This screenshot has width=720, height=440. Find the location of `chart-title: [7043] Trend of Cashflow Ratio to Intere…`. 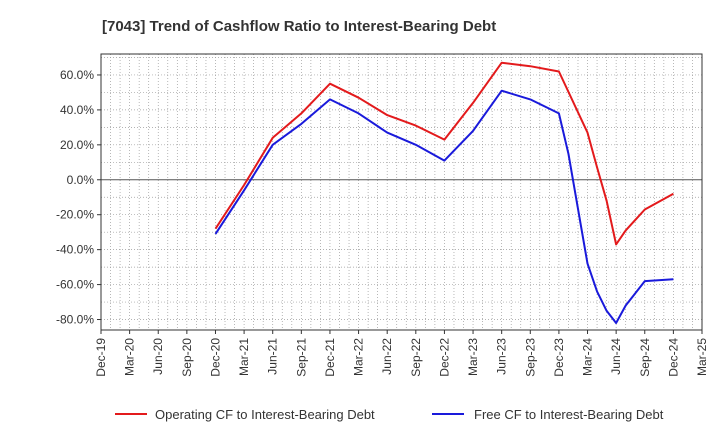

chart-title: [7043] Trend of Cashflow Ratio to Intere… is located at coordinates (299, 26).